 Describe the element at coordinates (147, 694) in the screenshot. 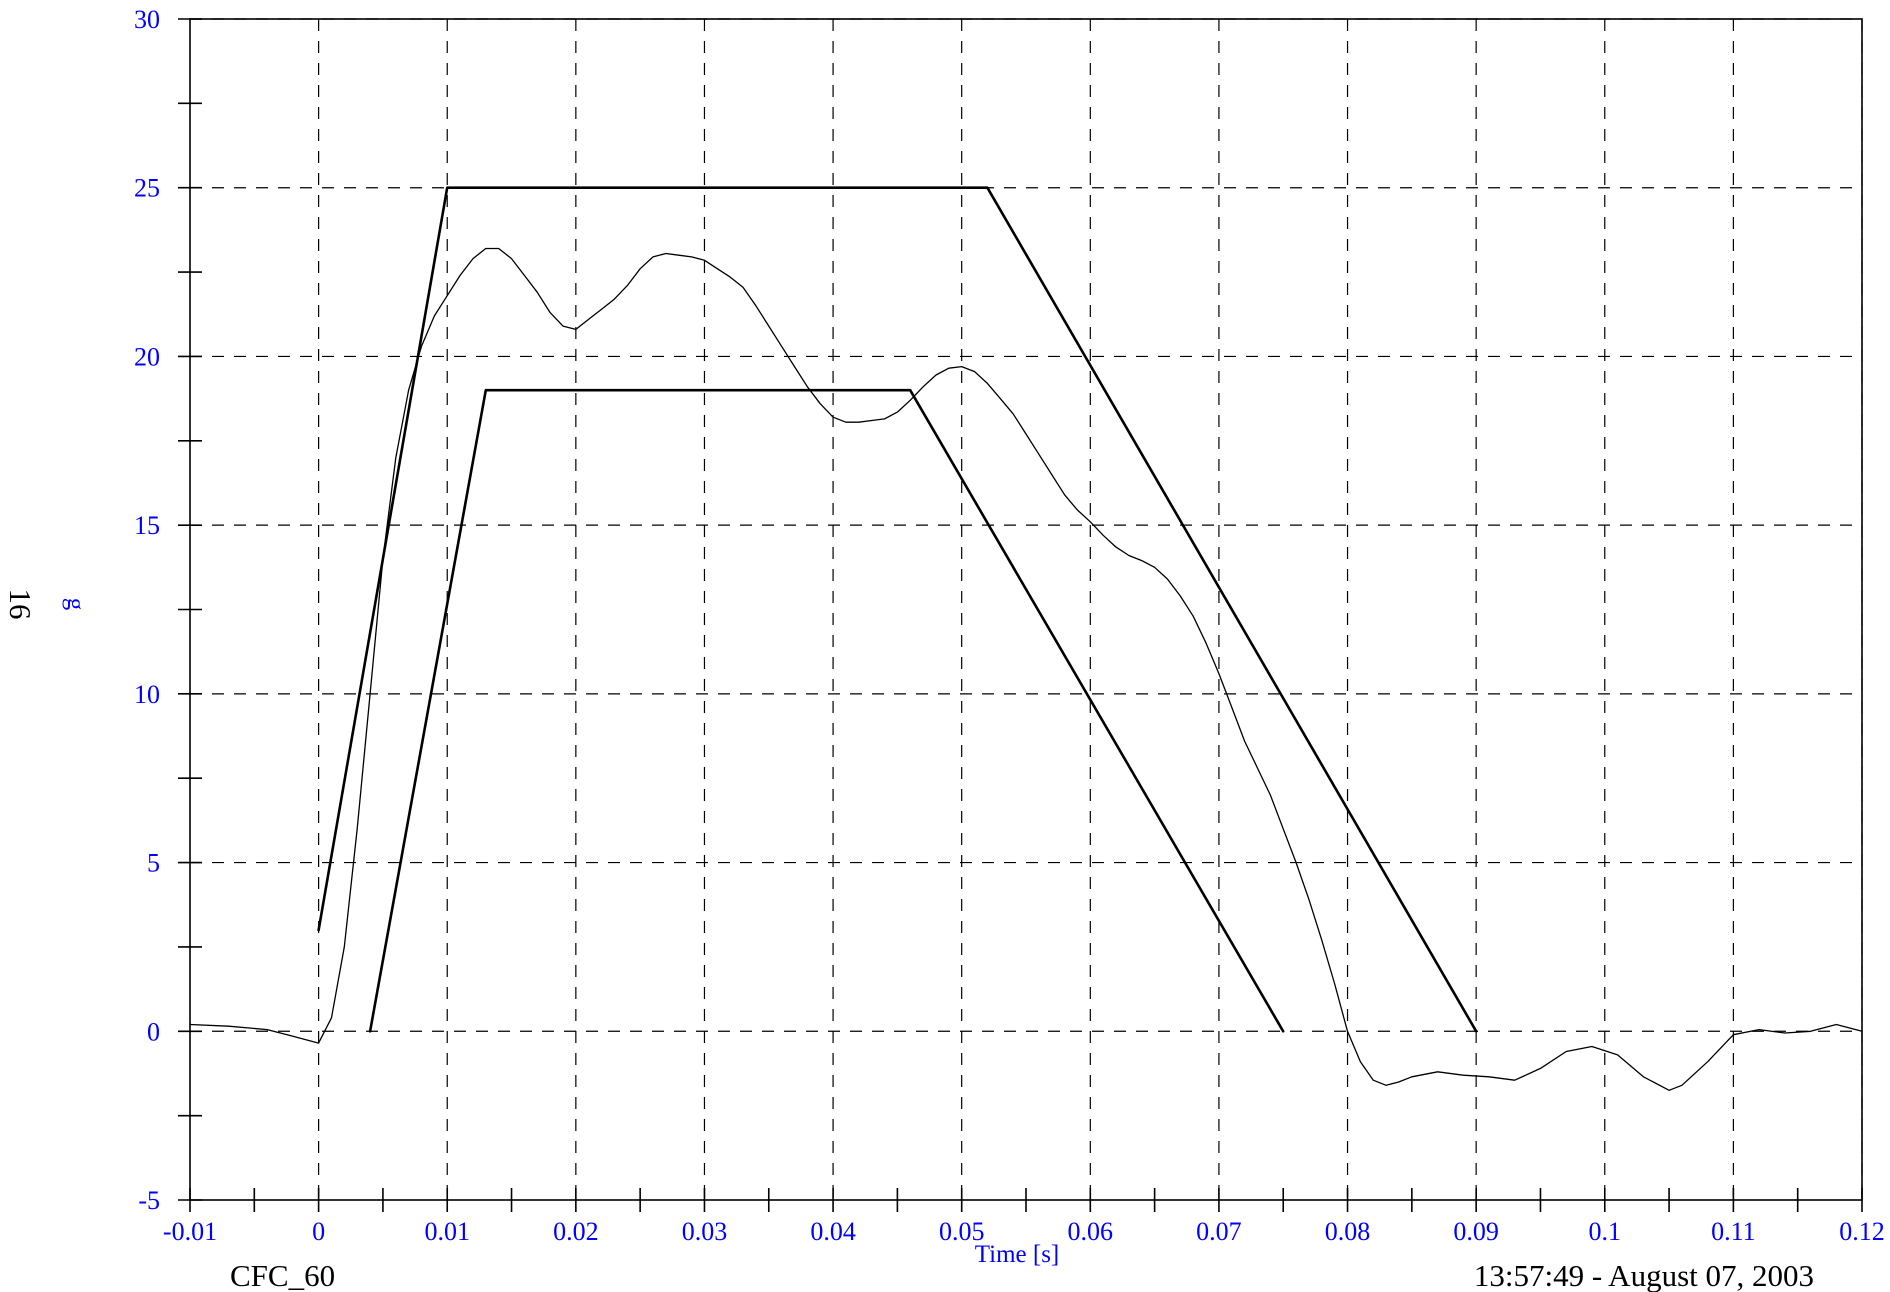

I see `y-tick-label: 10` at that location.